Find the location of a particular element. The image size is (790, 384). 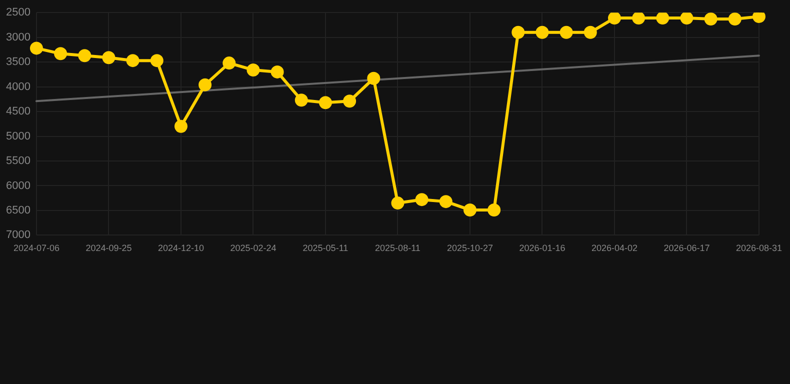

y-tick-label: 3500 is located at coordinates (18, 62).